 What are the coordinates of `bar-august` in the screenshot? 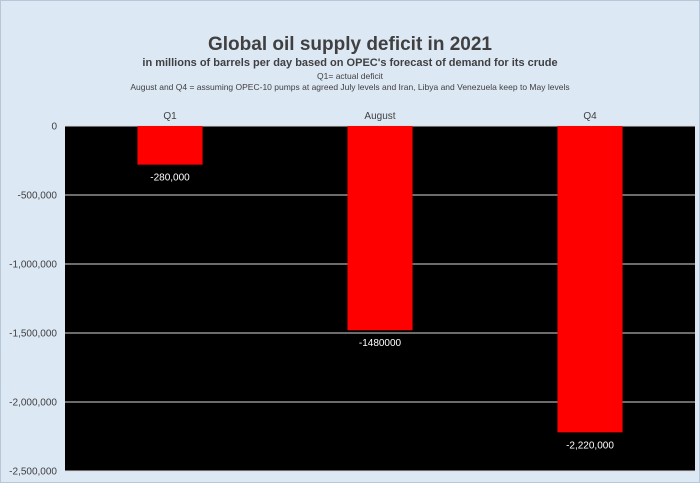 It's located at (380, 228).